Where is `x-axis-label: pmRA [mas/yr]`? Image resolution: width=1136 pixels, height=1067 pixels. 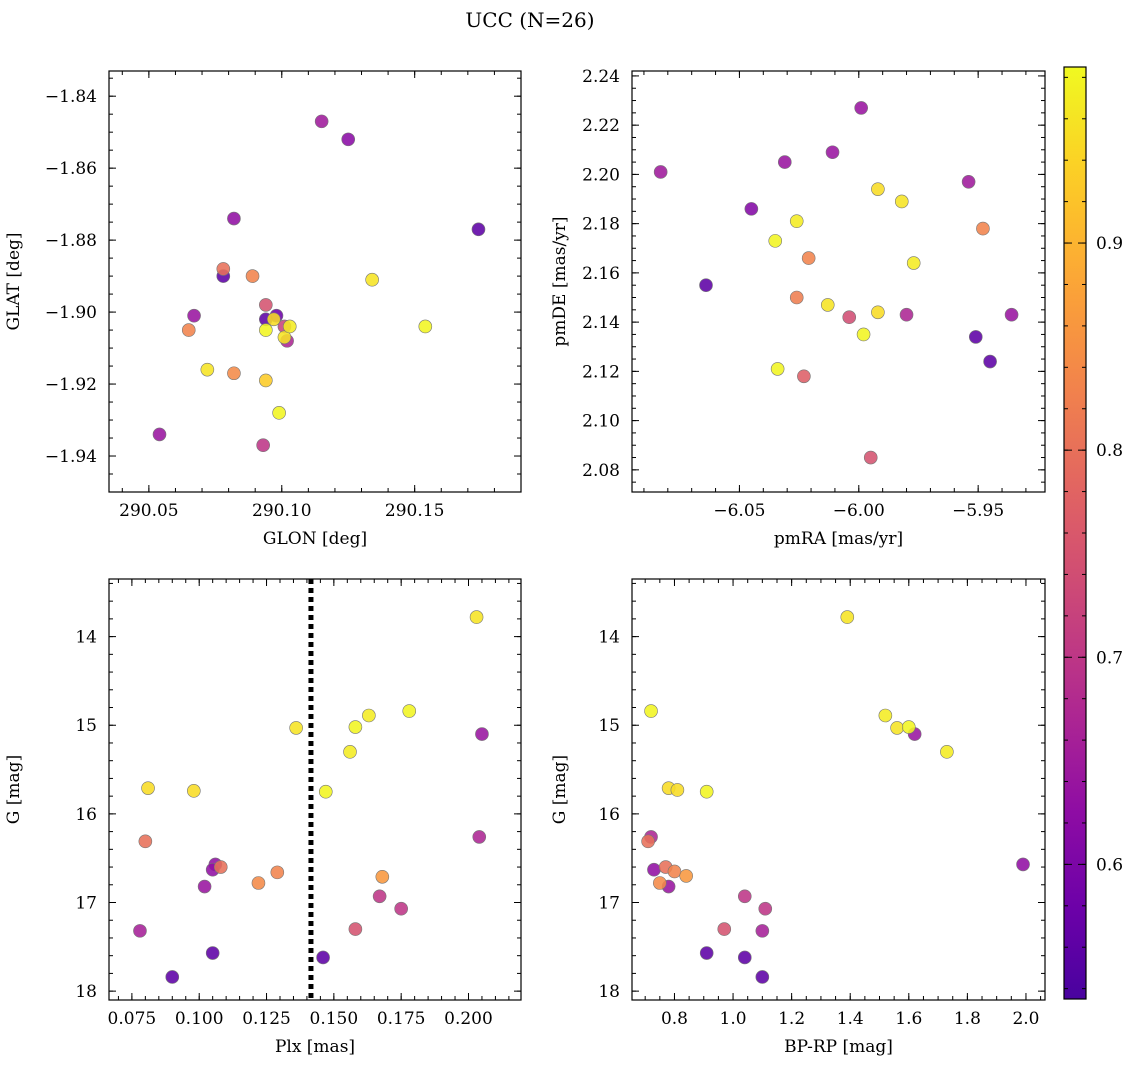
x-axis-label: pmRA [mas/yr] is located at coordinates (838, 539).